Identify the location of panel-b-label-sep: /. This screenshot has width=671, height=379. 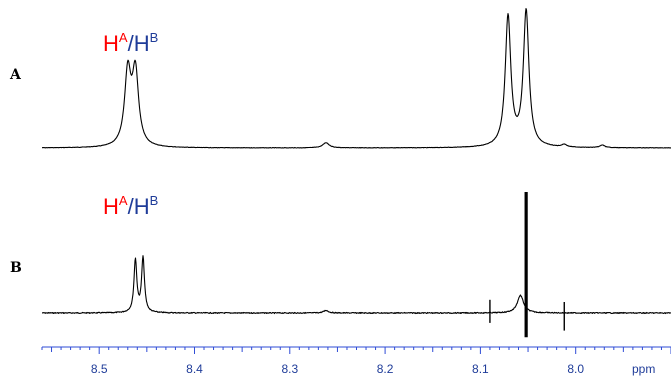
(131, 206).